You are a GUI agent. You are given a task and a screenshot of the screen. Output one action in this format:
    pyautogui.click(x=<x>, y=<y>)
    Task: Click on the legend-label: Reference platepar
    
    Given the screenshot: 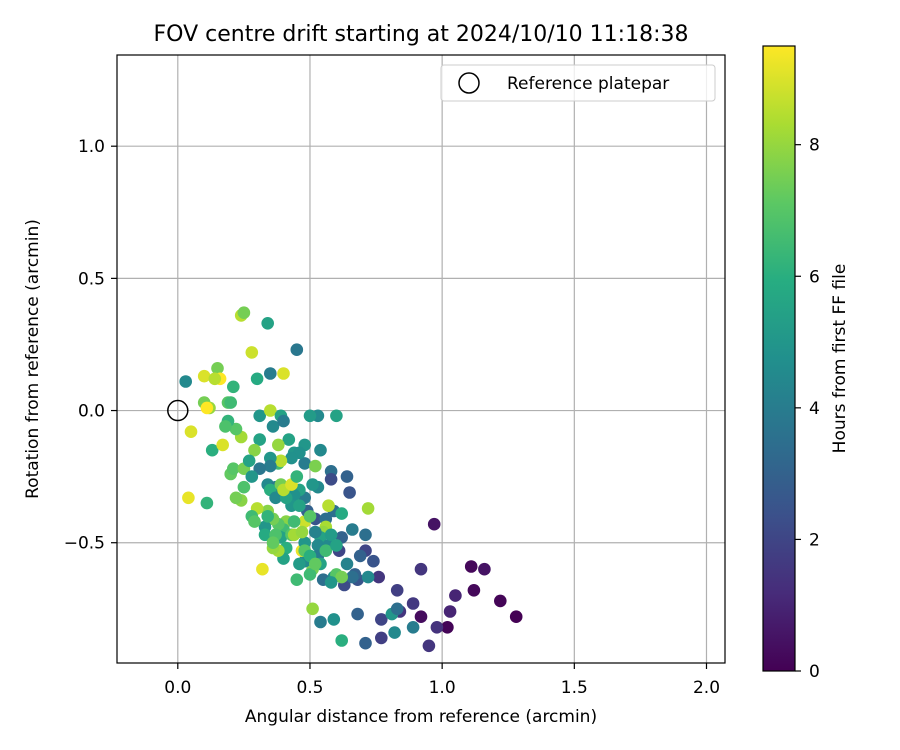 What is the action you would take?
    pyautogui.click(x=588, y=84)
    